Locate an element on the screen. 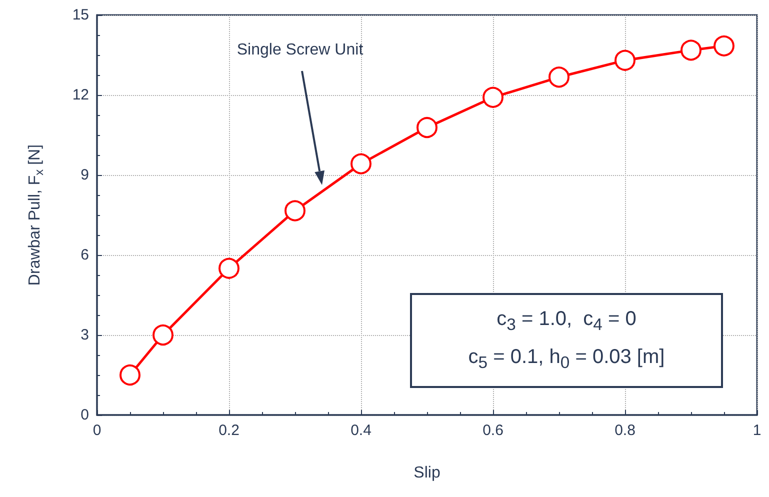  x-tick-label: 0.4 is located at coordinates (361, 430).